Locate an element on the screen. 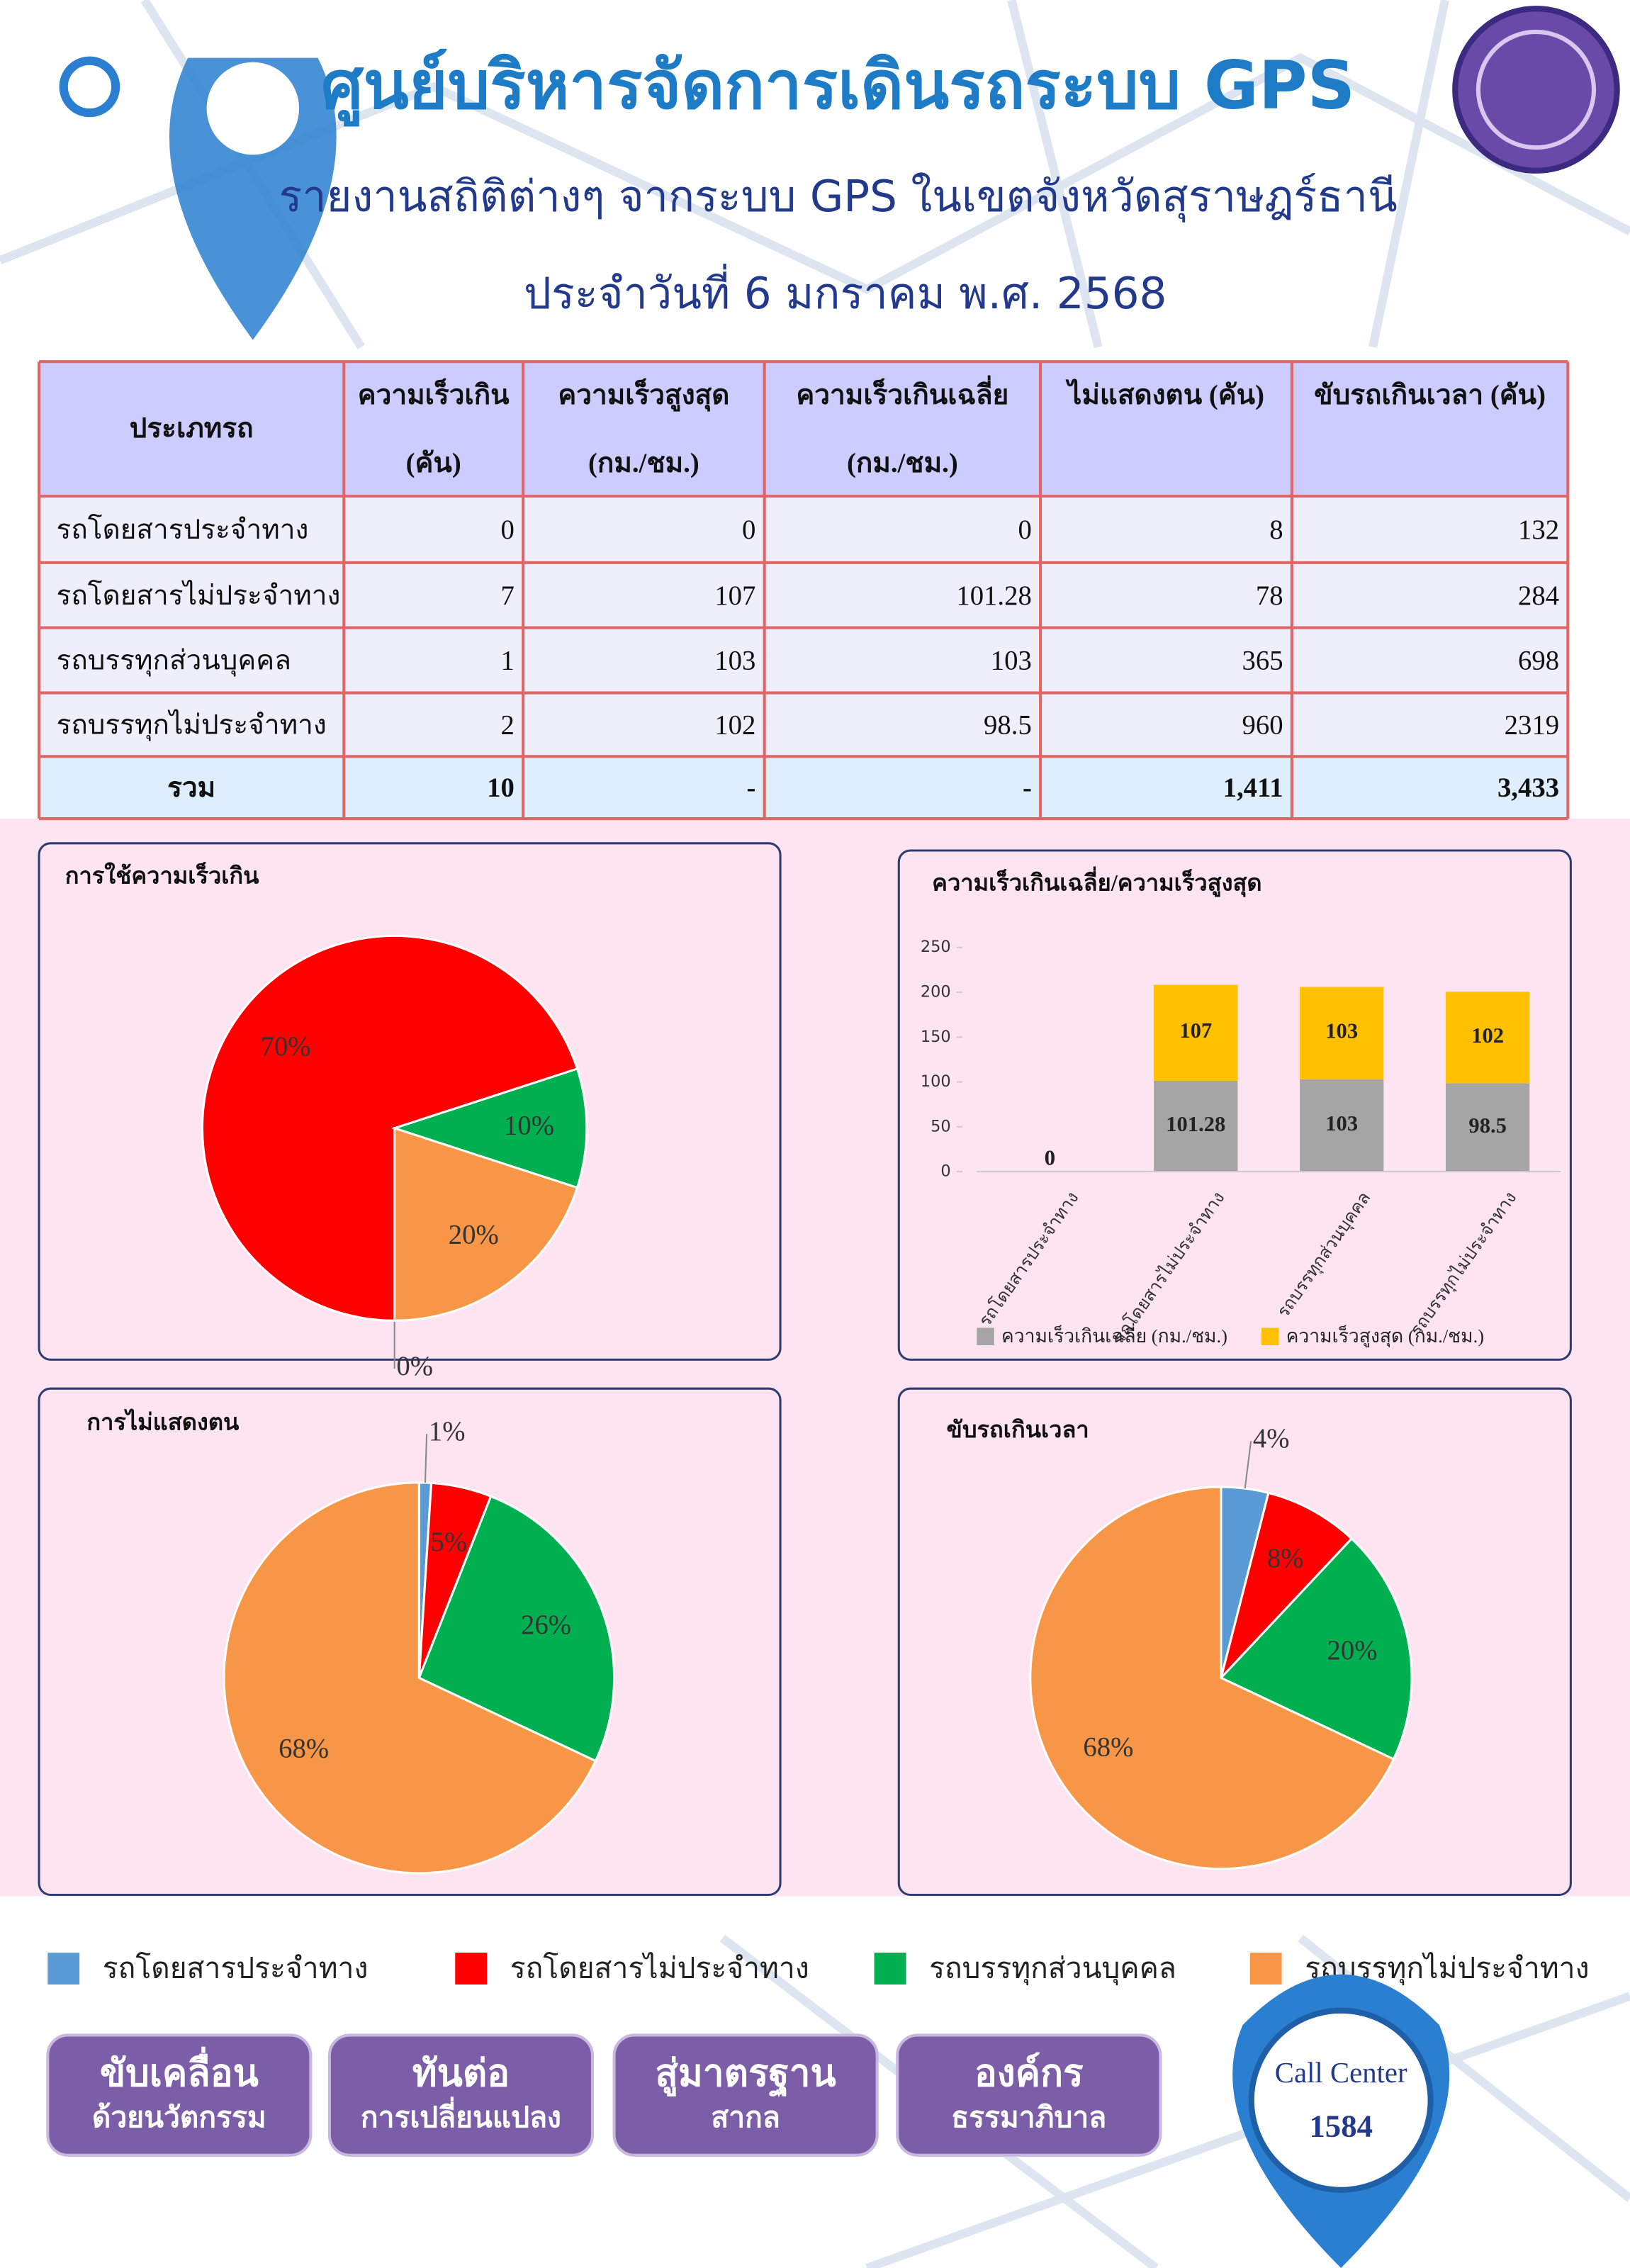 The image size is (1630, 2268). table-cell: 7 is located at coordinates (508, 595).